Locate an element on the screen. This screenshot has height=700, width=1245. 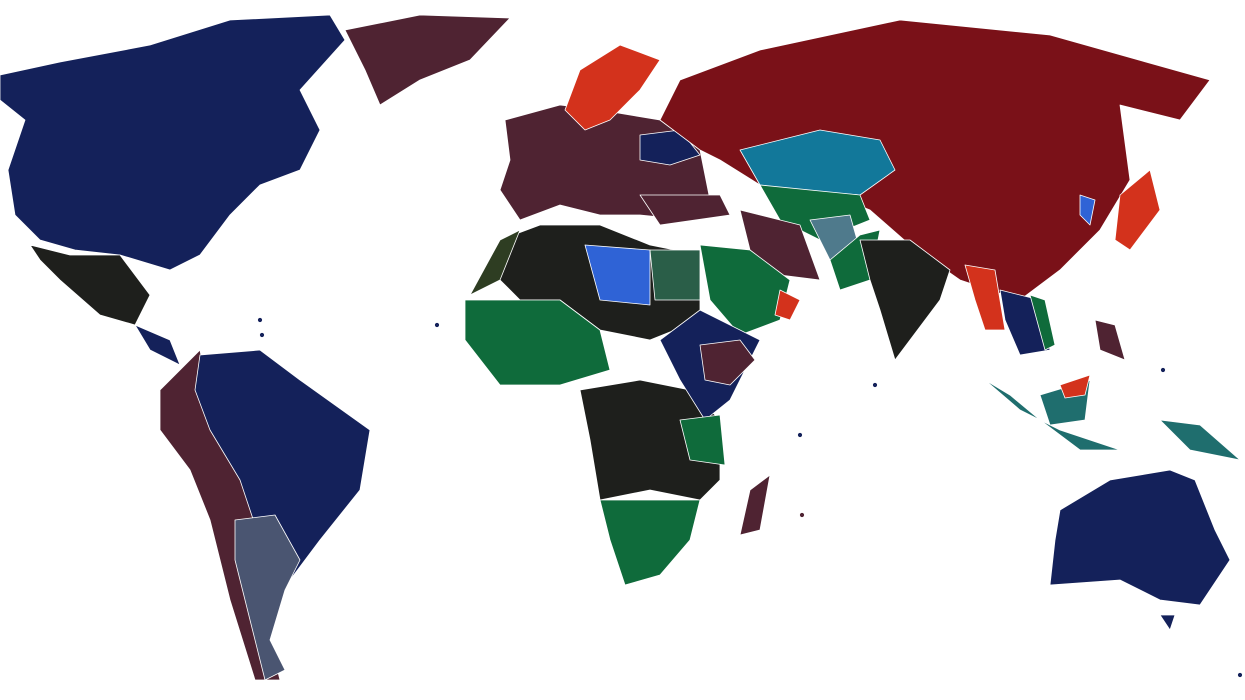
region-korea is located at coordinates (1087, 210).